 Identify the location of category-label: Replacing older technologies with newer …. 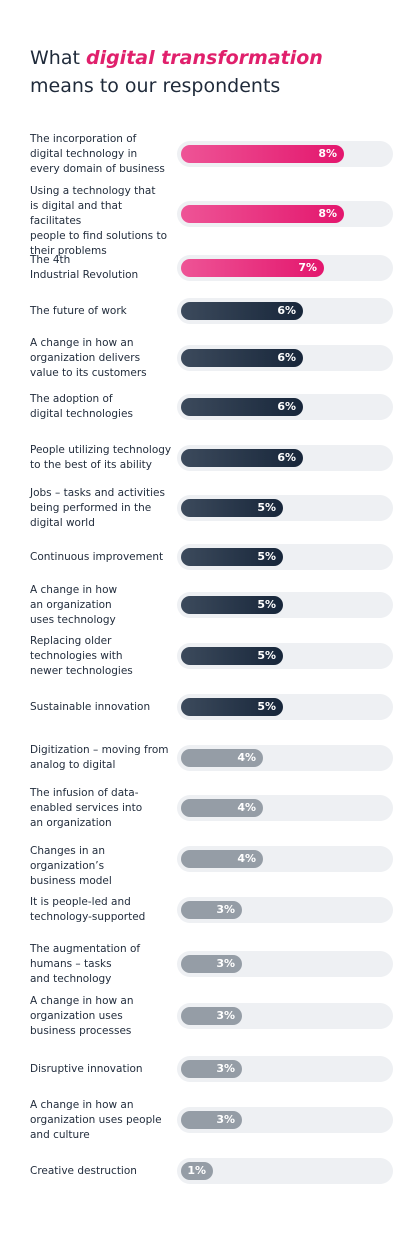
(81, 655).